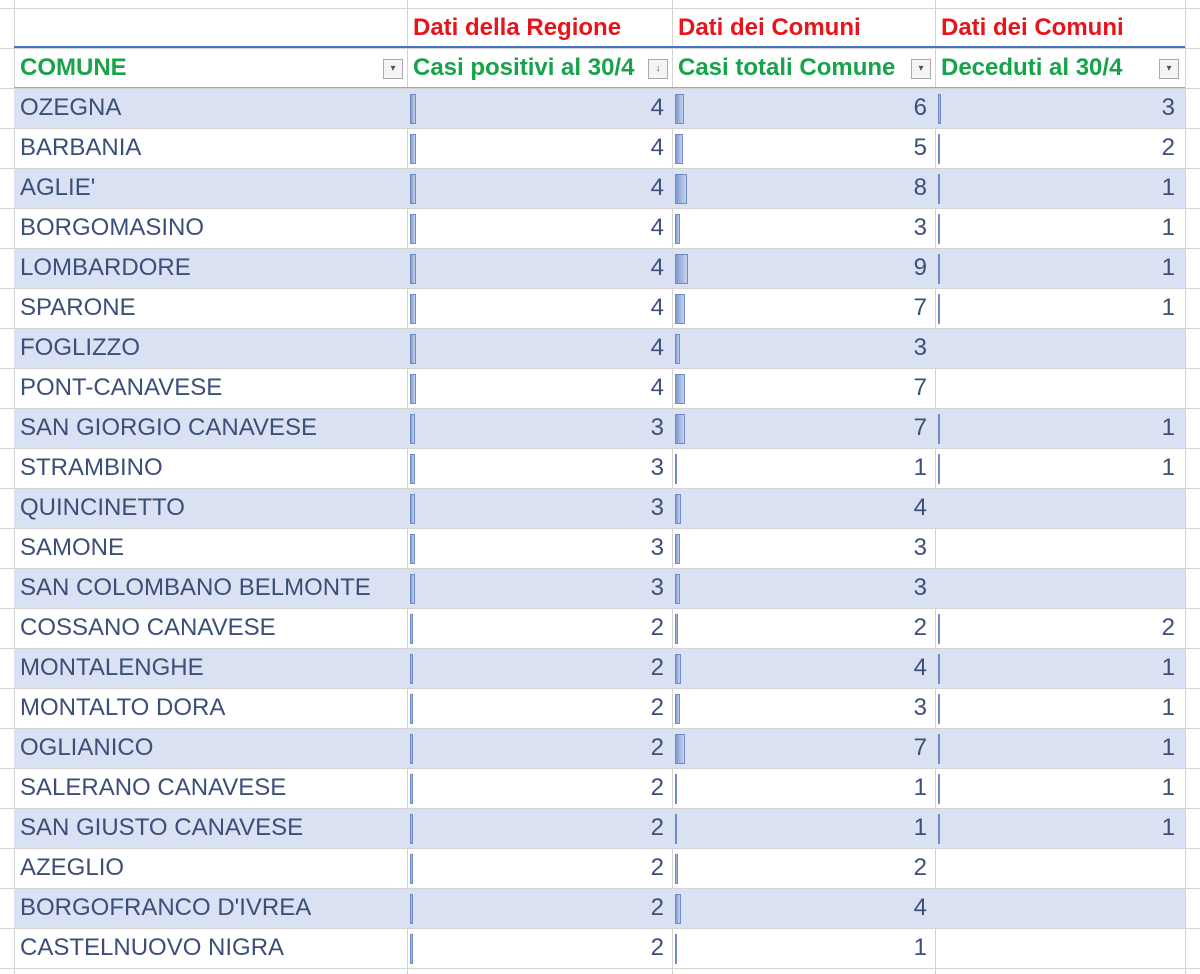 The width and height of the screenshot is (1200, 974). I want to click on value-cell: 9, so click(920, 267).